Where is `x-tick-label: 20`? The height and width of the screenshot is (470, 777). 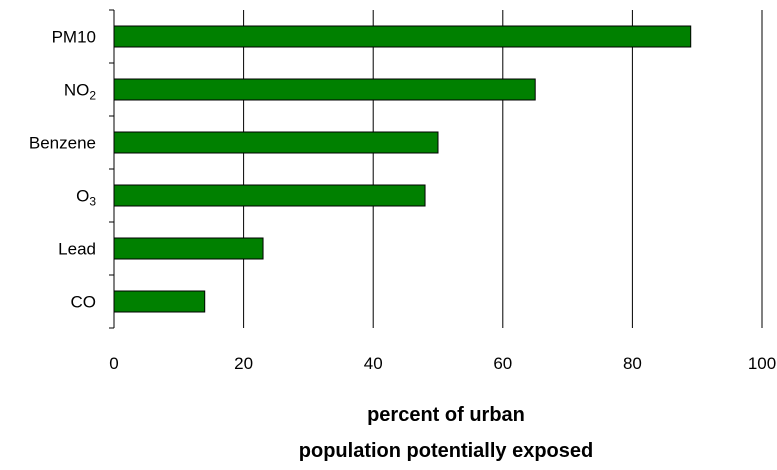
x-tick-label: 20 is located at coordinates (243, 363).